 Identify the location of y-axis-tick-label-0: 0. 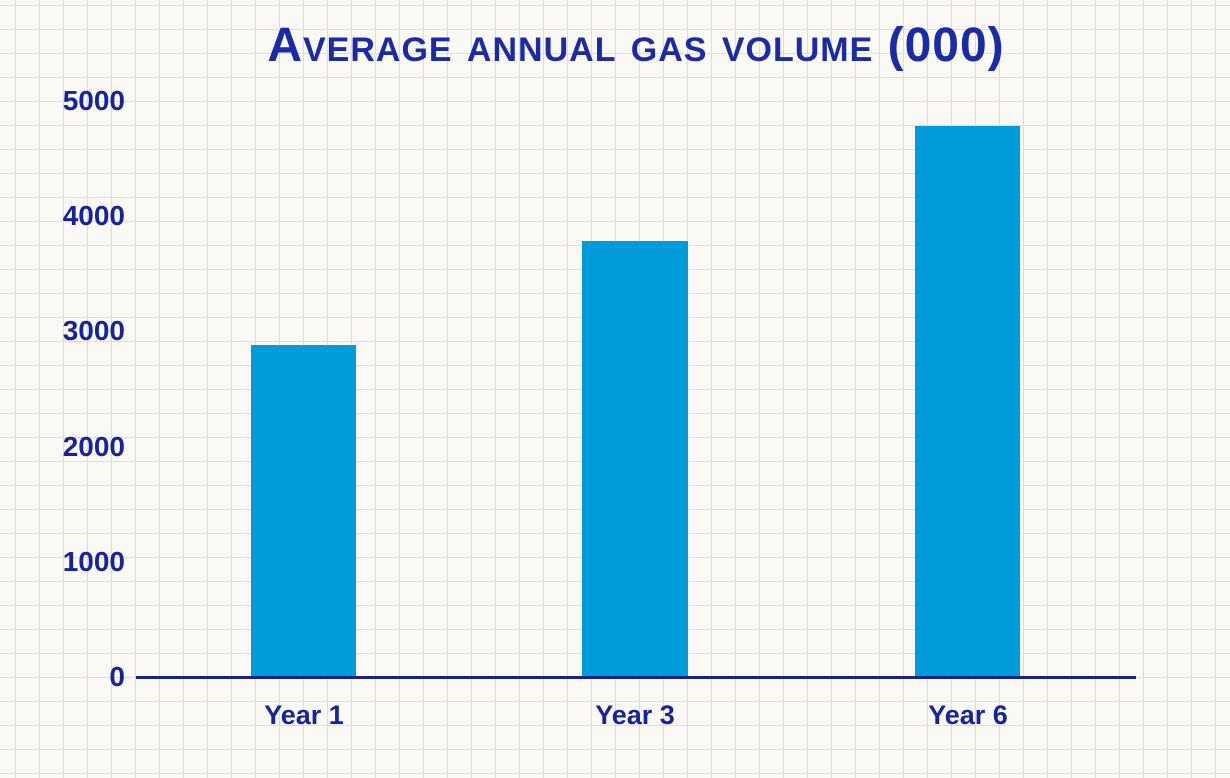
(117, 676).